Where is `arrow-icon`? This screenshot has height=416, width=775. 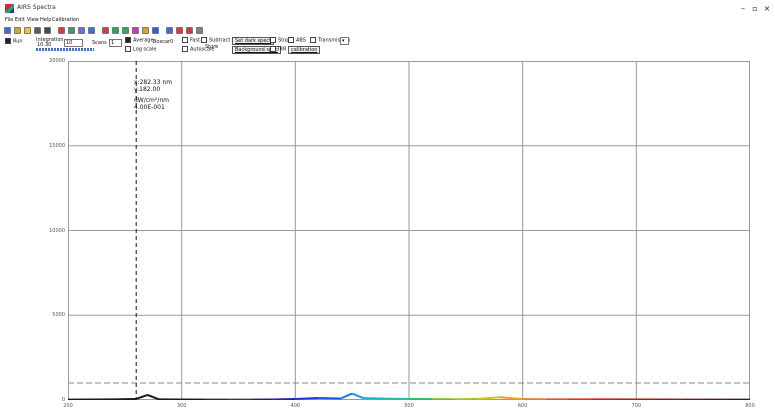
arrow-icon is located at coordinates (91, 30).